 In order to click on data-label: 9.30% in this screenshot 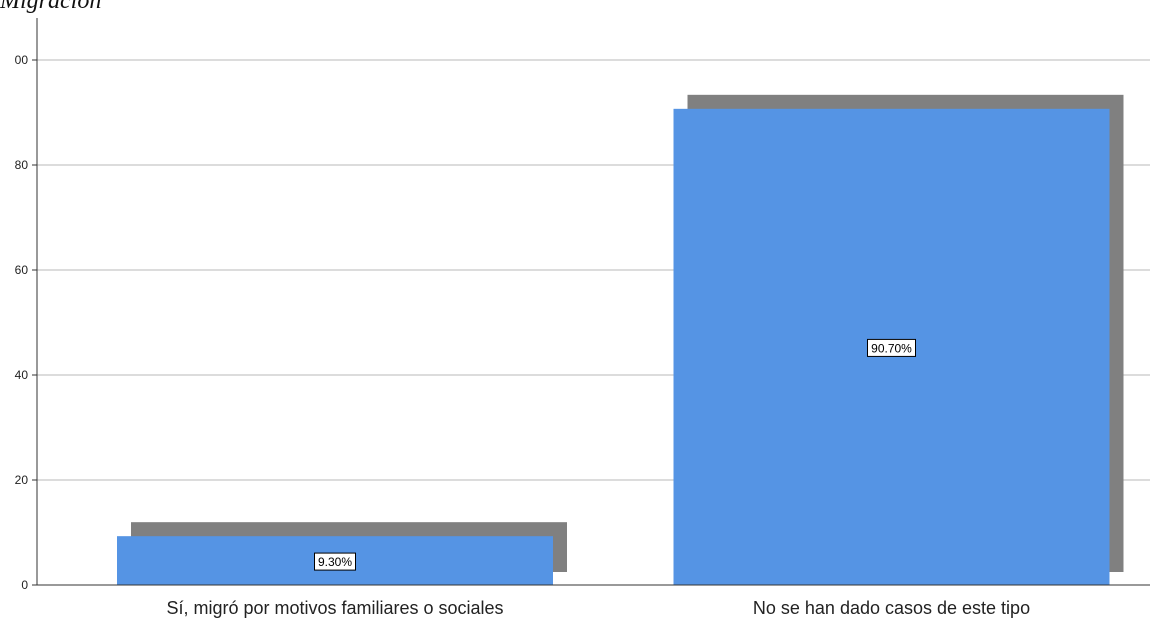, I will do `click(335, 562)`.